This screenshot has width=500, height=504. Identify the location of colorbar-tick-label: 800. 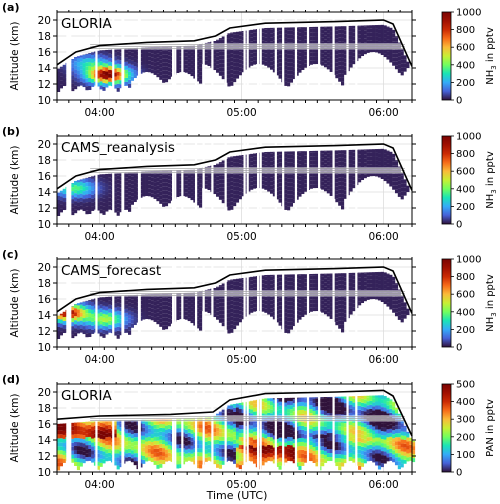
(465, 30).